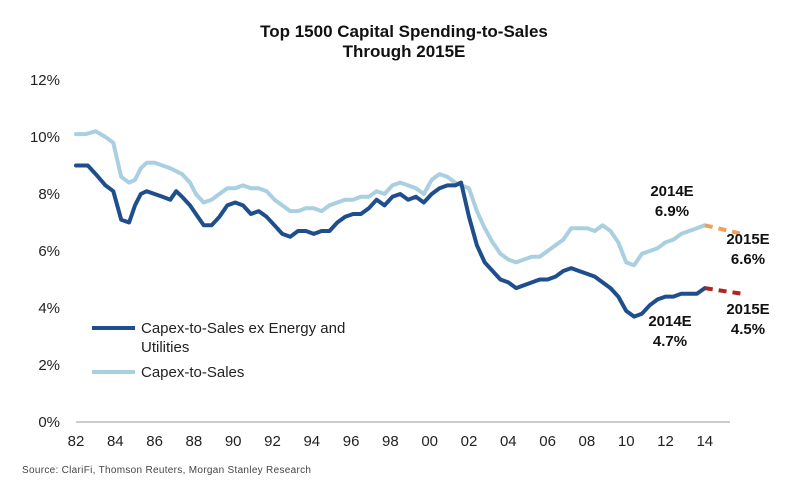 Image resolution: width=808 pixels, height=484 pixels. What do you see at coordinates (154, 441) in the screenshot?
I see `x-tick-label: 86` at bounding box center [154, 441].